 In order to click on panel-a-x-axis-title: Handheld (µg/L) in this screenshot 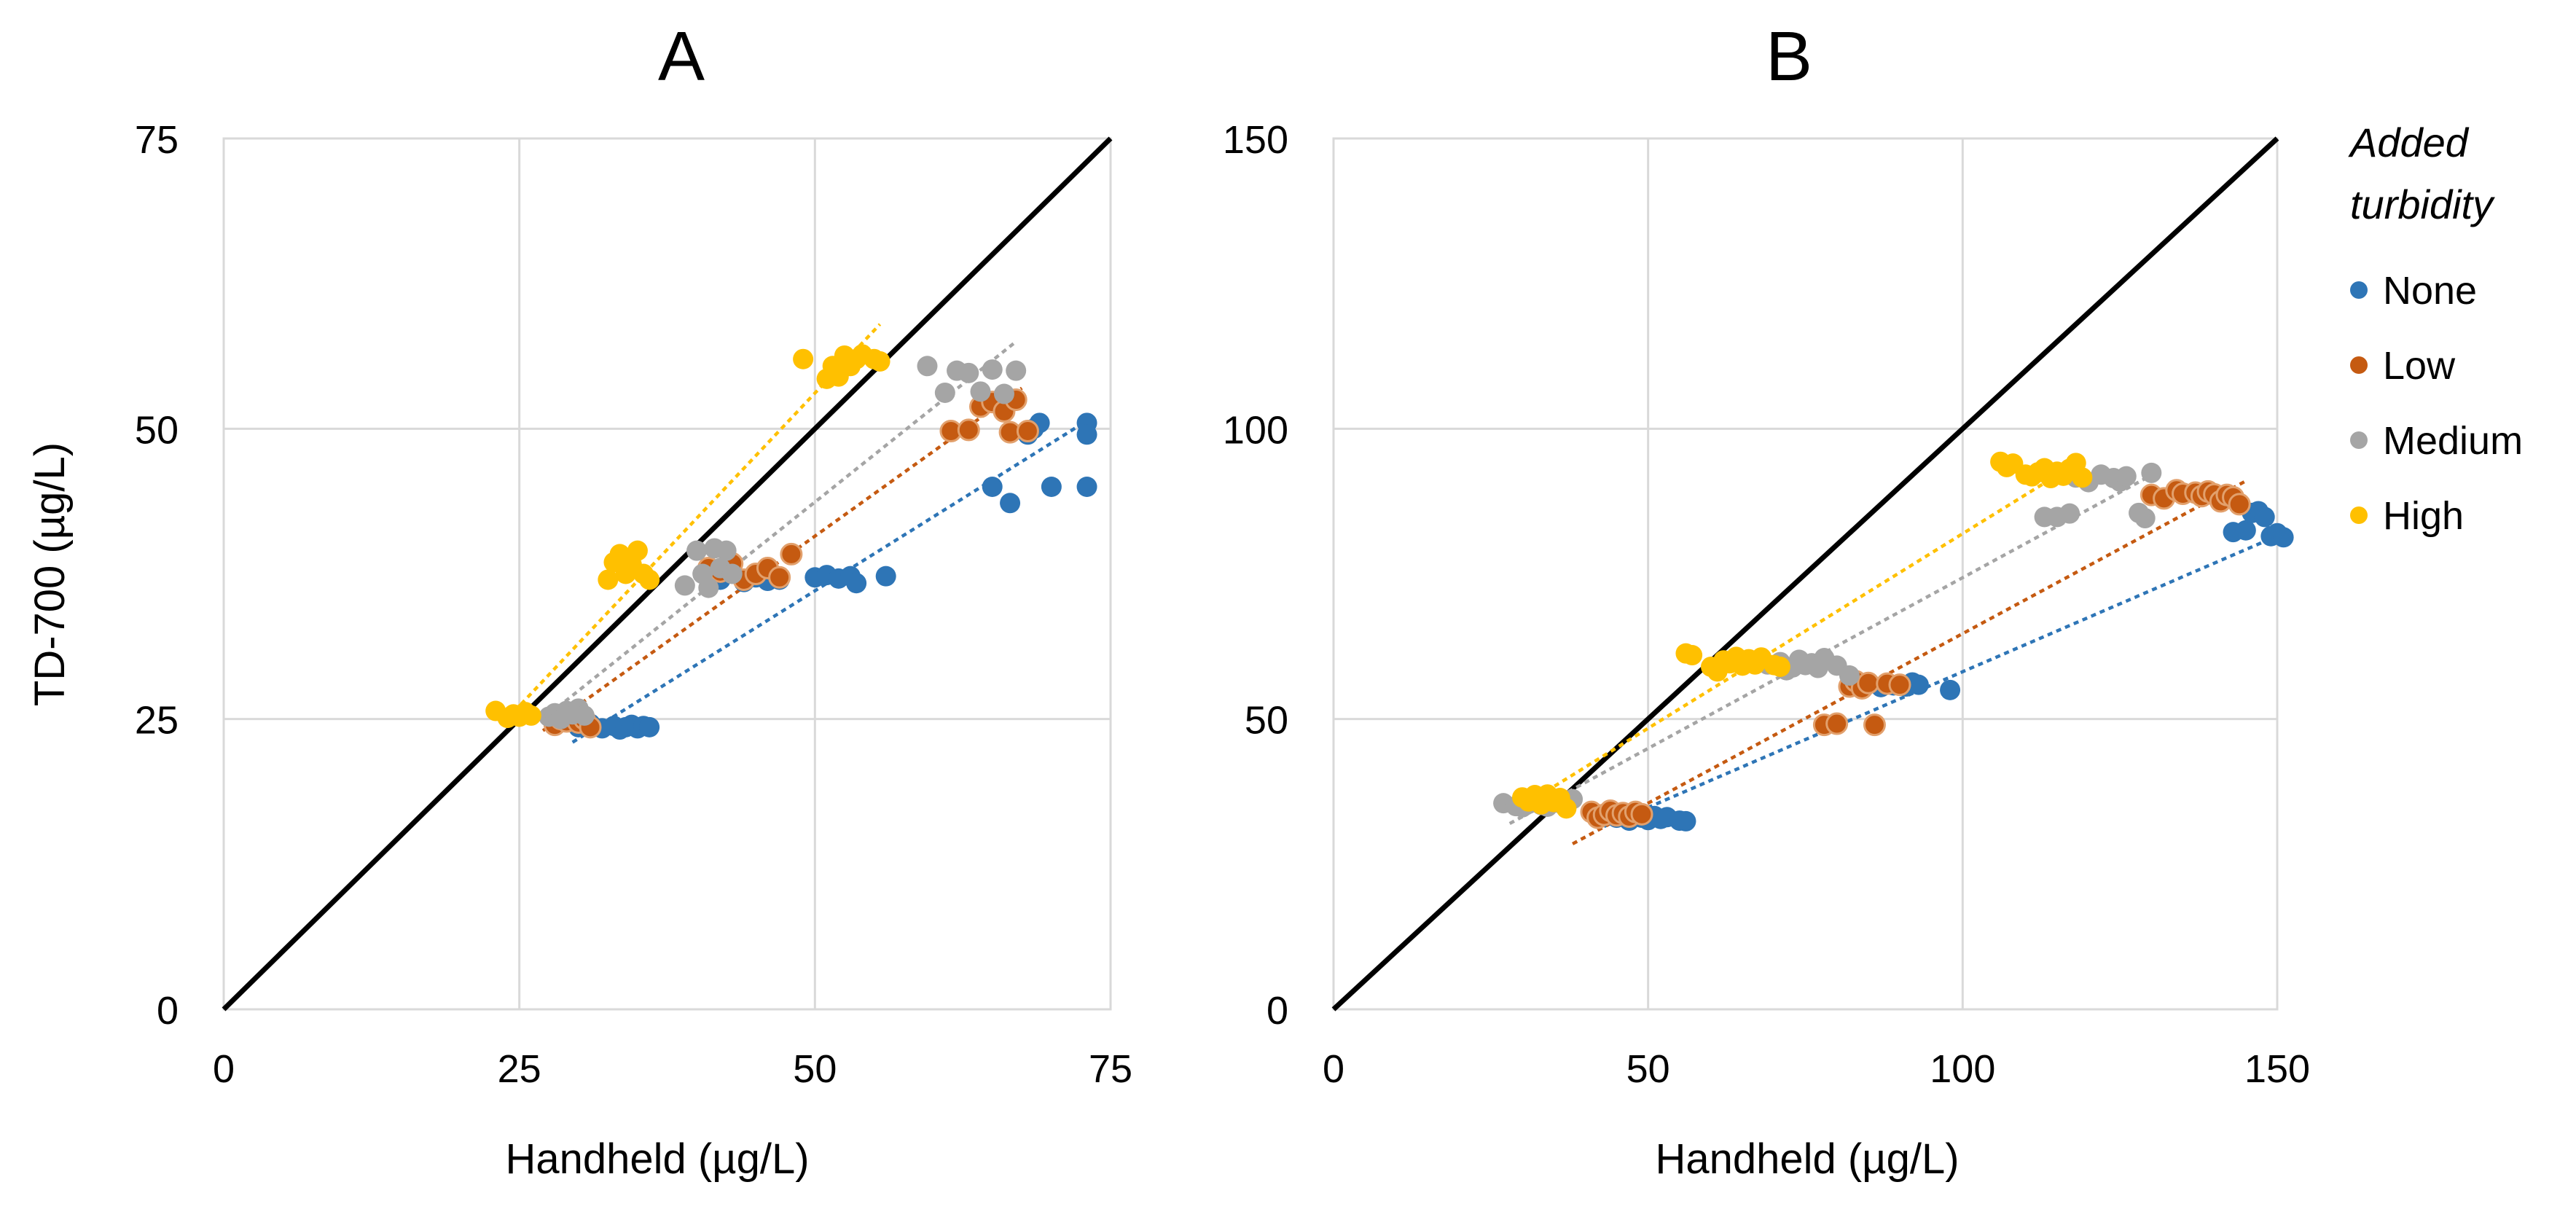, I will do `click(657, 1159)`.